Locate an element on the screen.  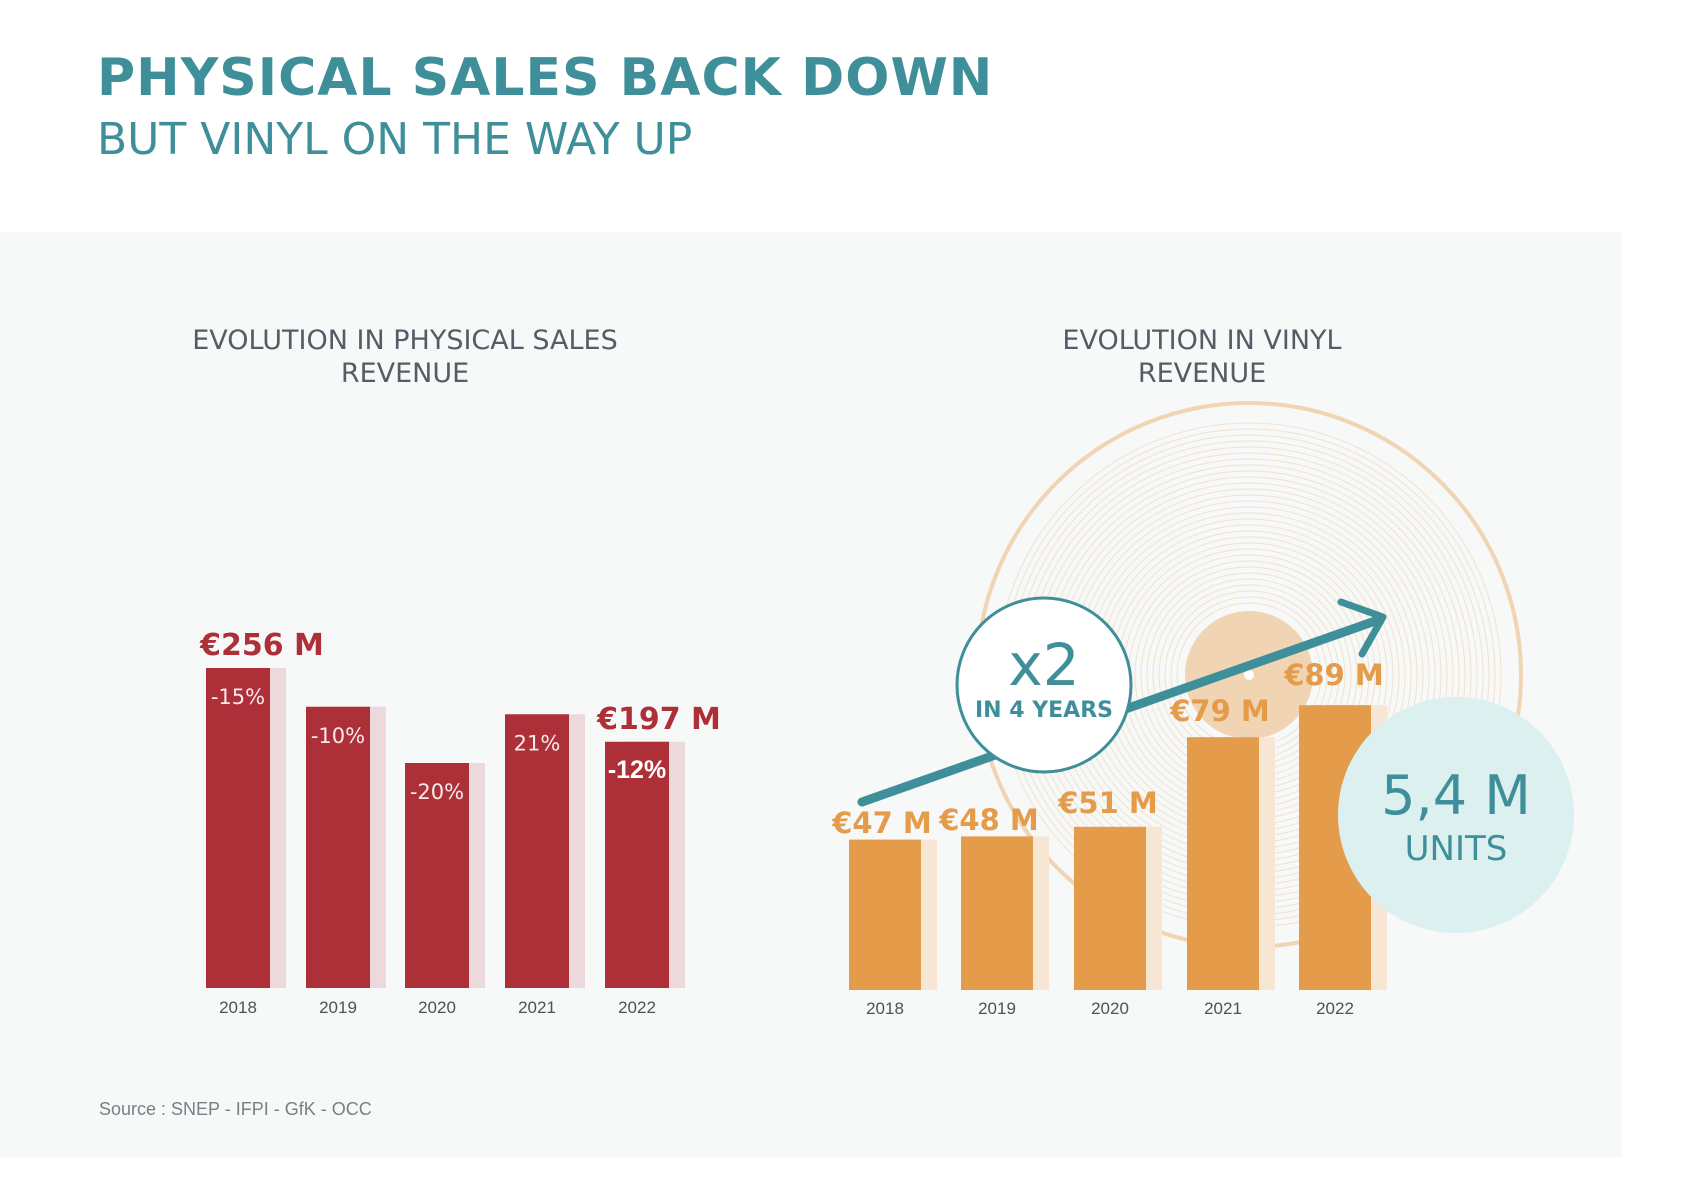
vinyl-value-label: €79 M is located at coordinates (1219, 711).